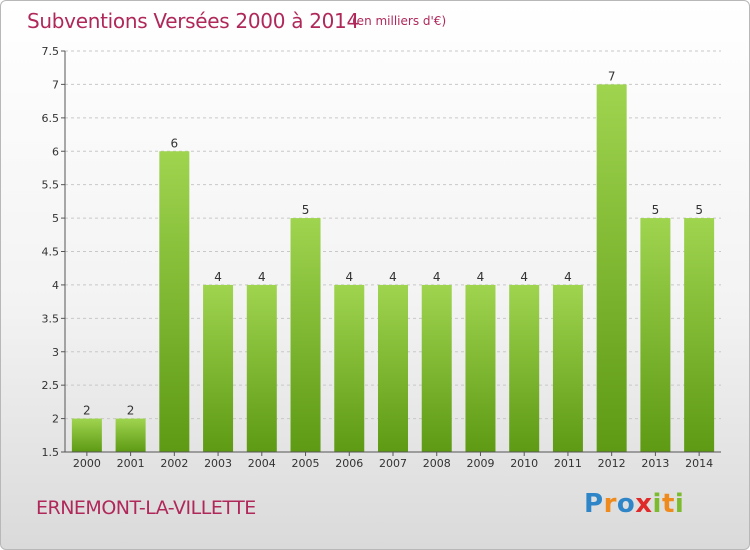 This screenshot has width=750, height=550. What do you see at coordinates (349, 463) in the screenshot?
I see `x-tick-label: 2006` at bounding box center [349, 463].